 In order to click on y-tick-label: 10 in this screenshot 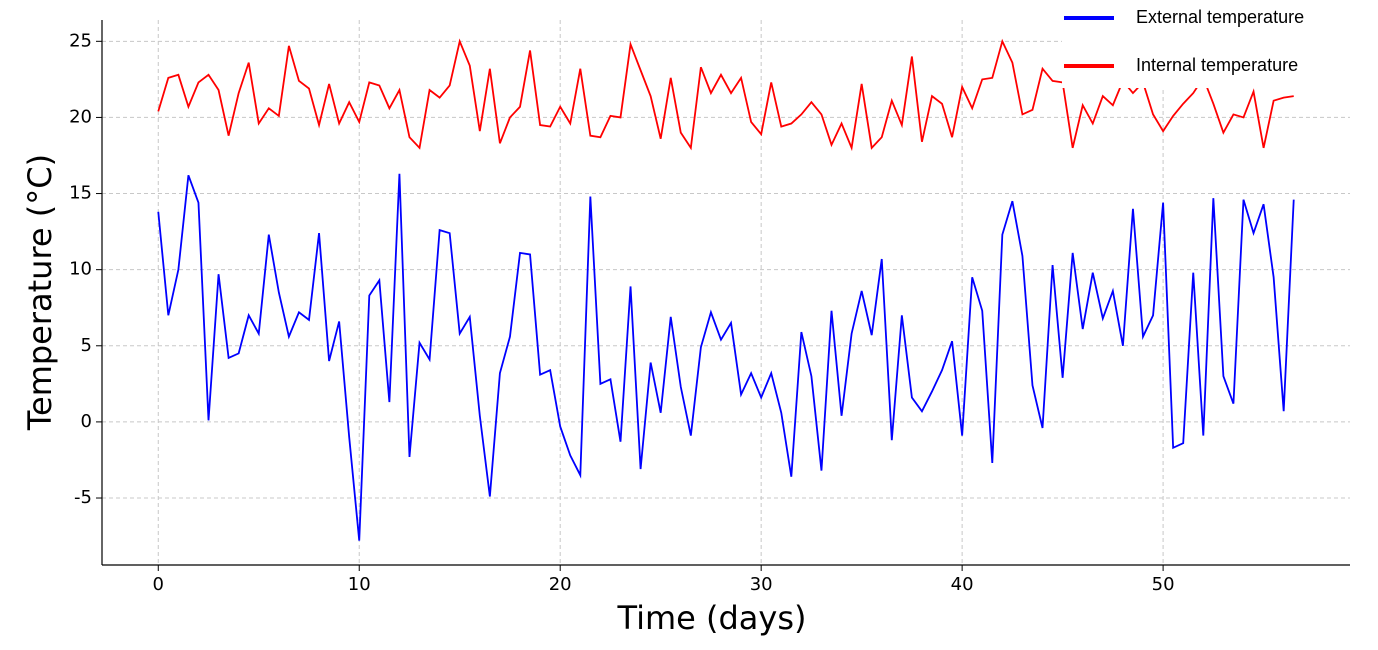, I will do `click(80, 269)`.